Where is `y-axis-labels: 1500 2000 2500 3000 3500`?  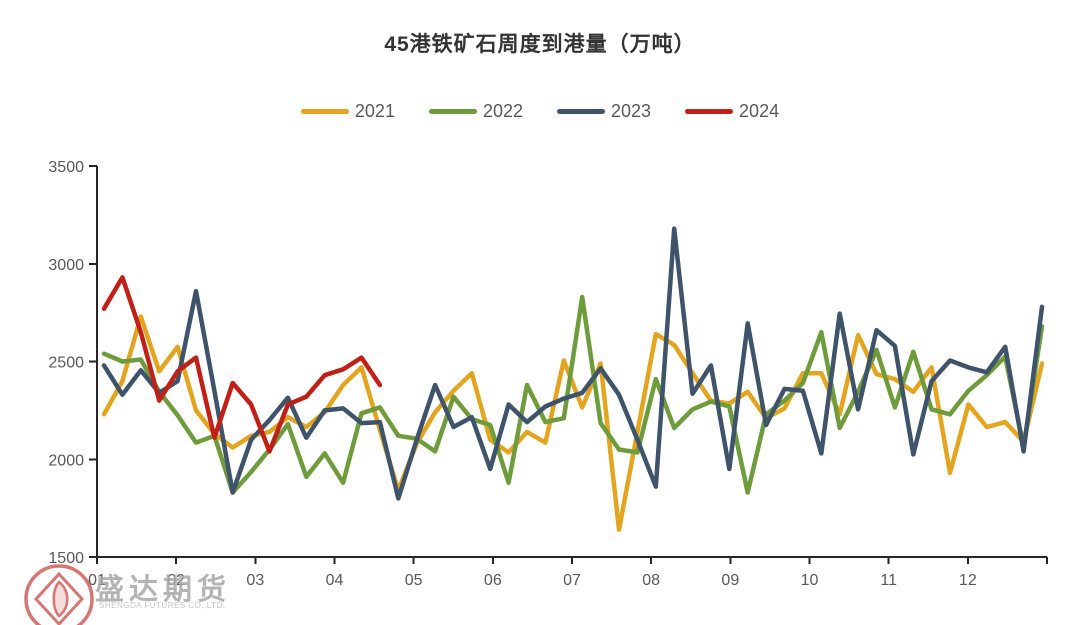
y-axis-labels: 1500 2000 2500 3000 3500 is located at coordinates (66, 363).